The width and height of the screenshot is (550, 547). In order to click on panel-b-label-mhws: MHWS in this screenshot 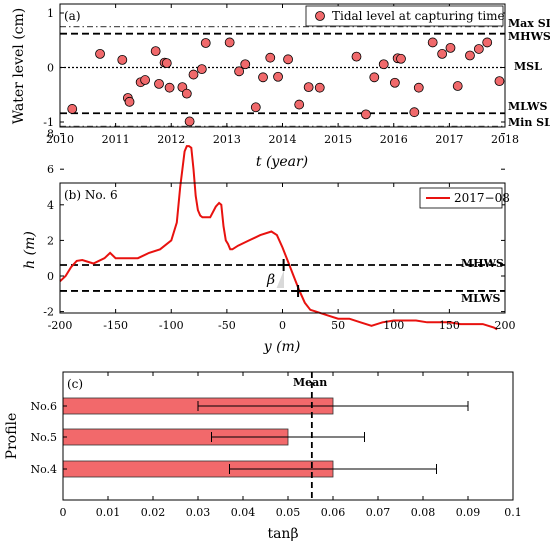, I will do `click(482, 263)`.